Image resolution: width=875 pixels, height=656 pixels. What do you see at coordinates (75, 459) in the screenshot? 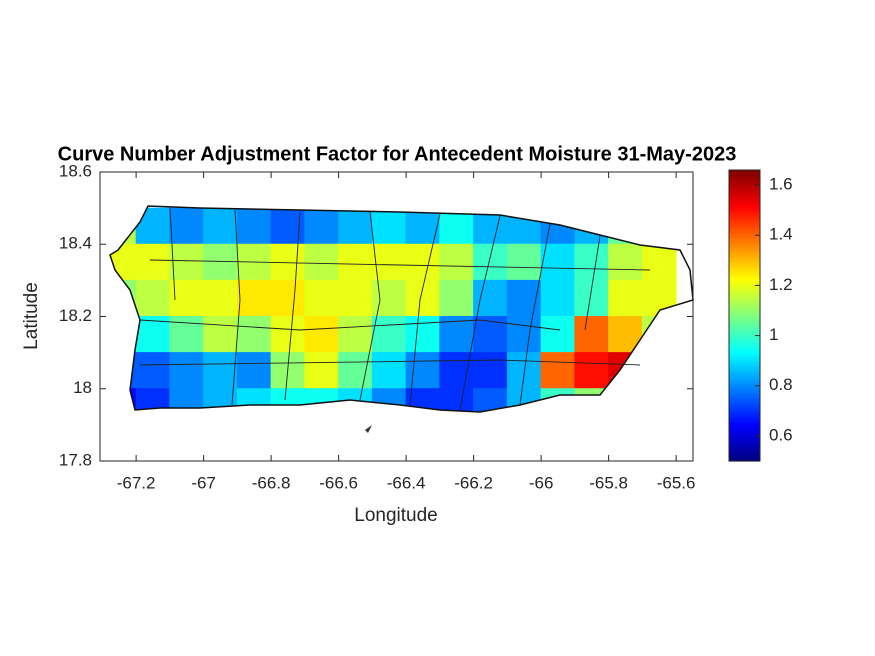
I see `y-tick-label: 17.8` at bounding box center [75, 459].